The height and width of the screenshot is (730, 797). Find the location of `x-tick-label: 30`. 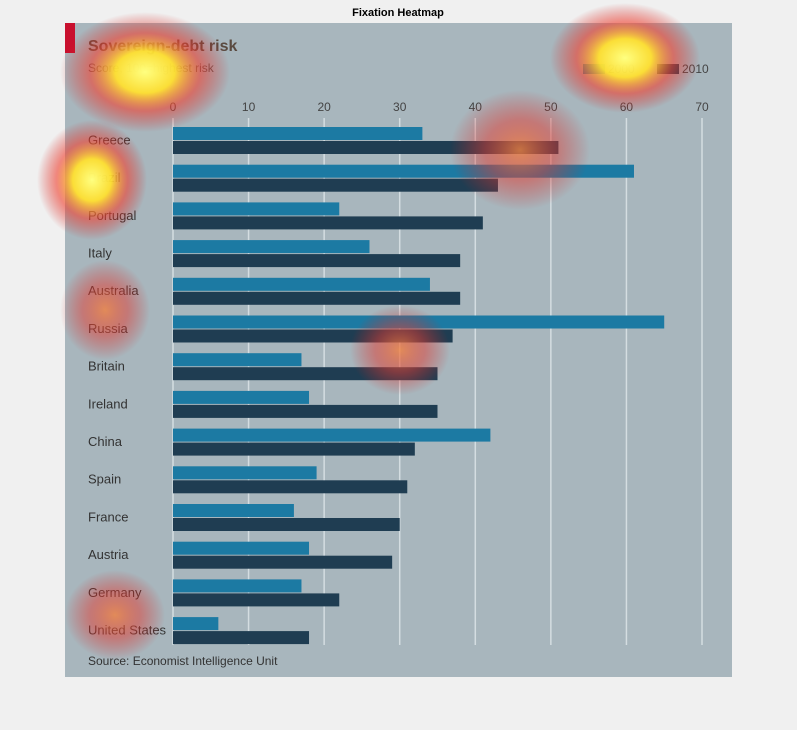

x-tick-label: 30 is located at coordinates (400, 107).